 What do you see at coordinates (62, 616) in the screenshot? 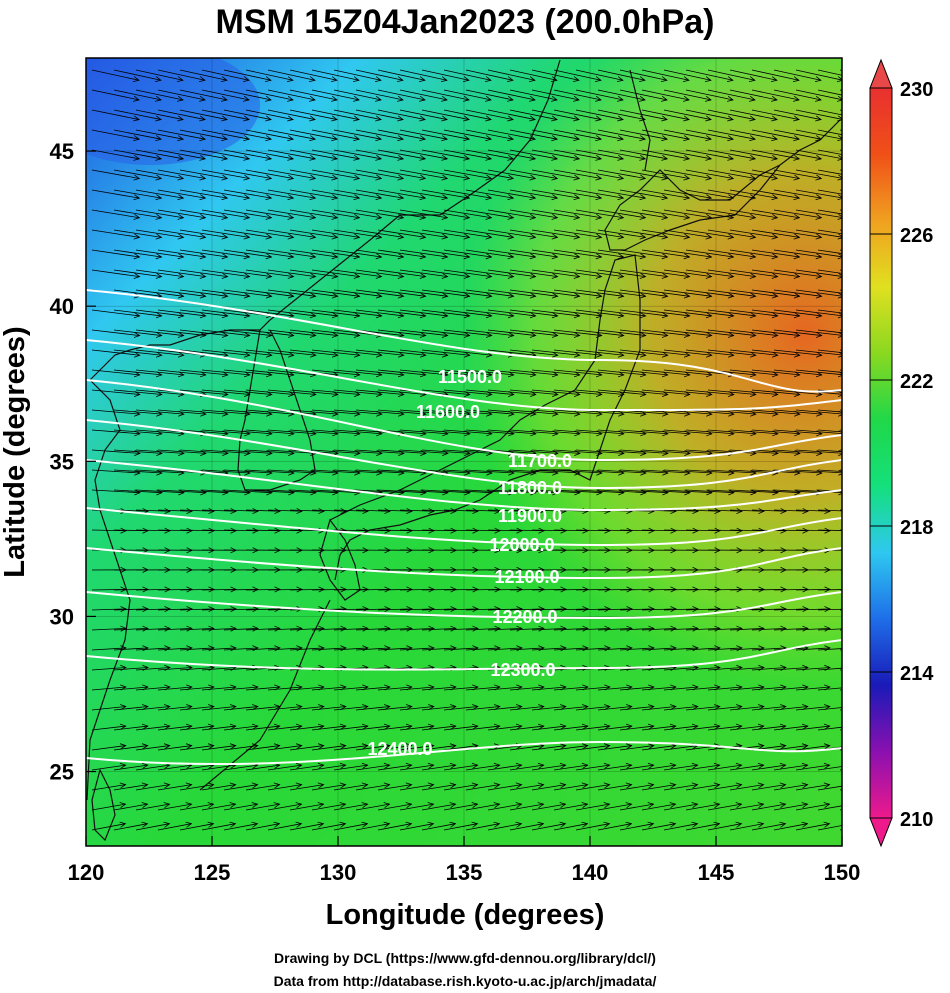
I see `y-tick-label: 30` at bounding box center [62, 616].